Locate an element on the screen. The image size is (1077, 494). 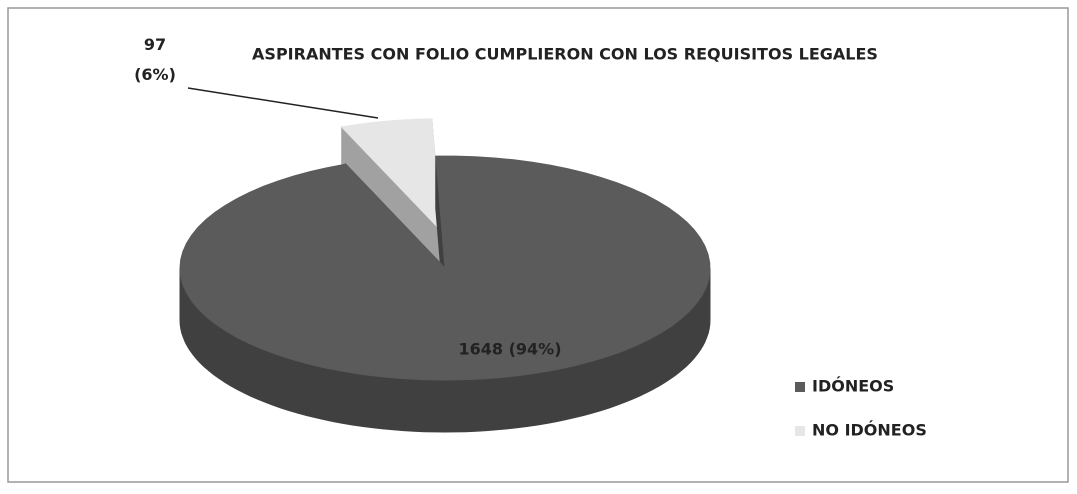
data-label: 97 (6%) is located at coordinates (155, 59).